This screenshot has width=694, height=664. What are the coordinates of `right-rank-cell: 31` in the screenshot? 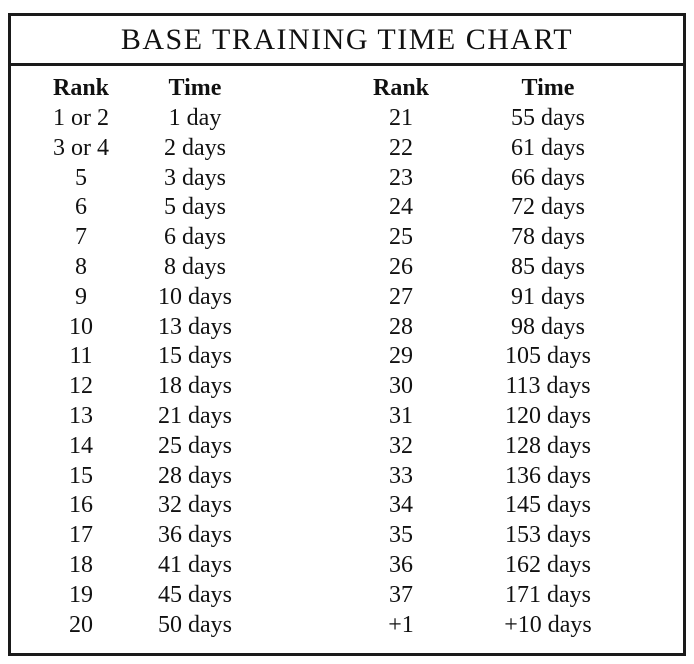 It's located at (401, 415).